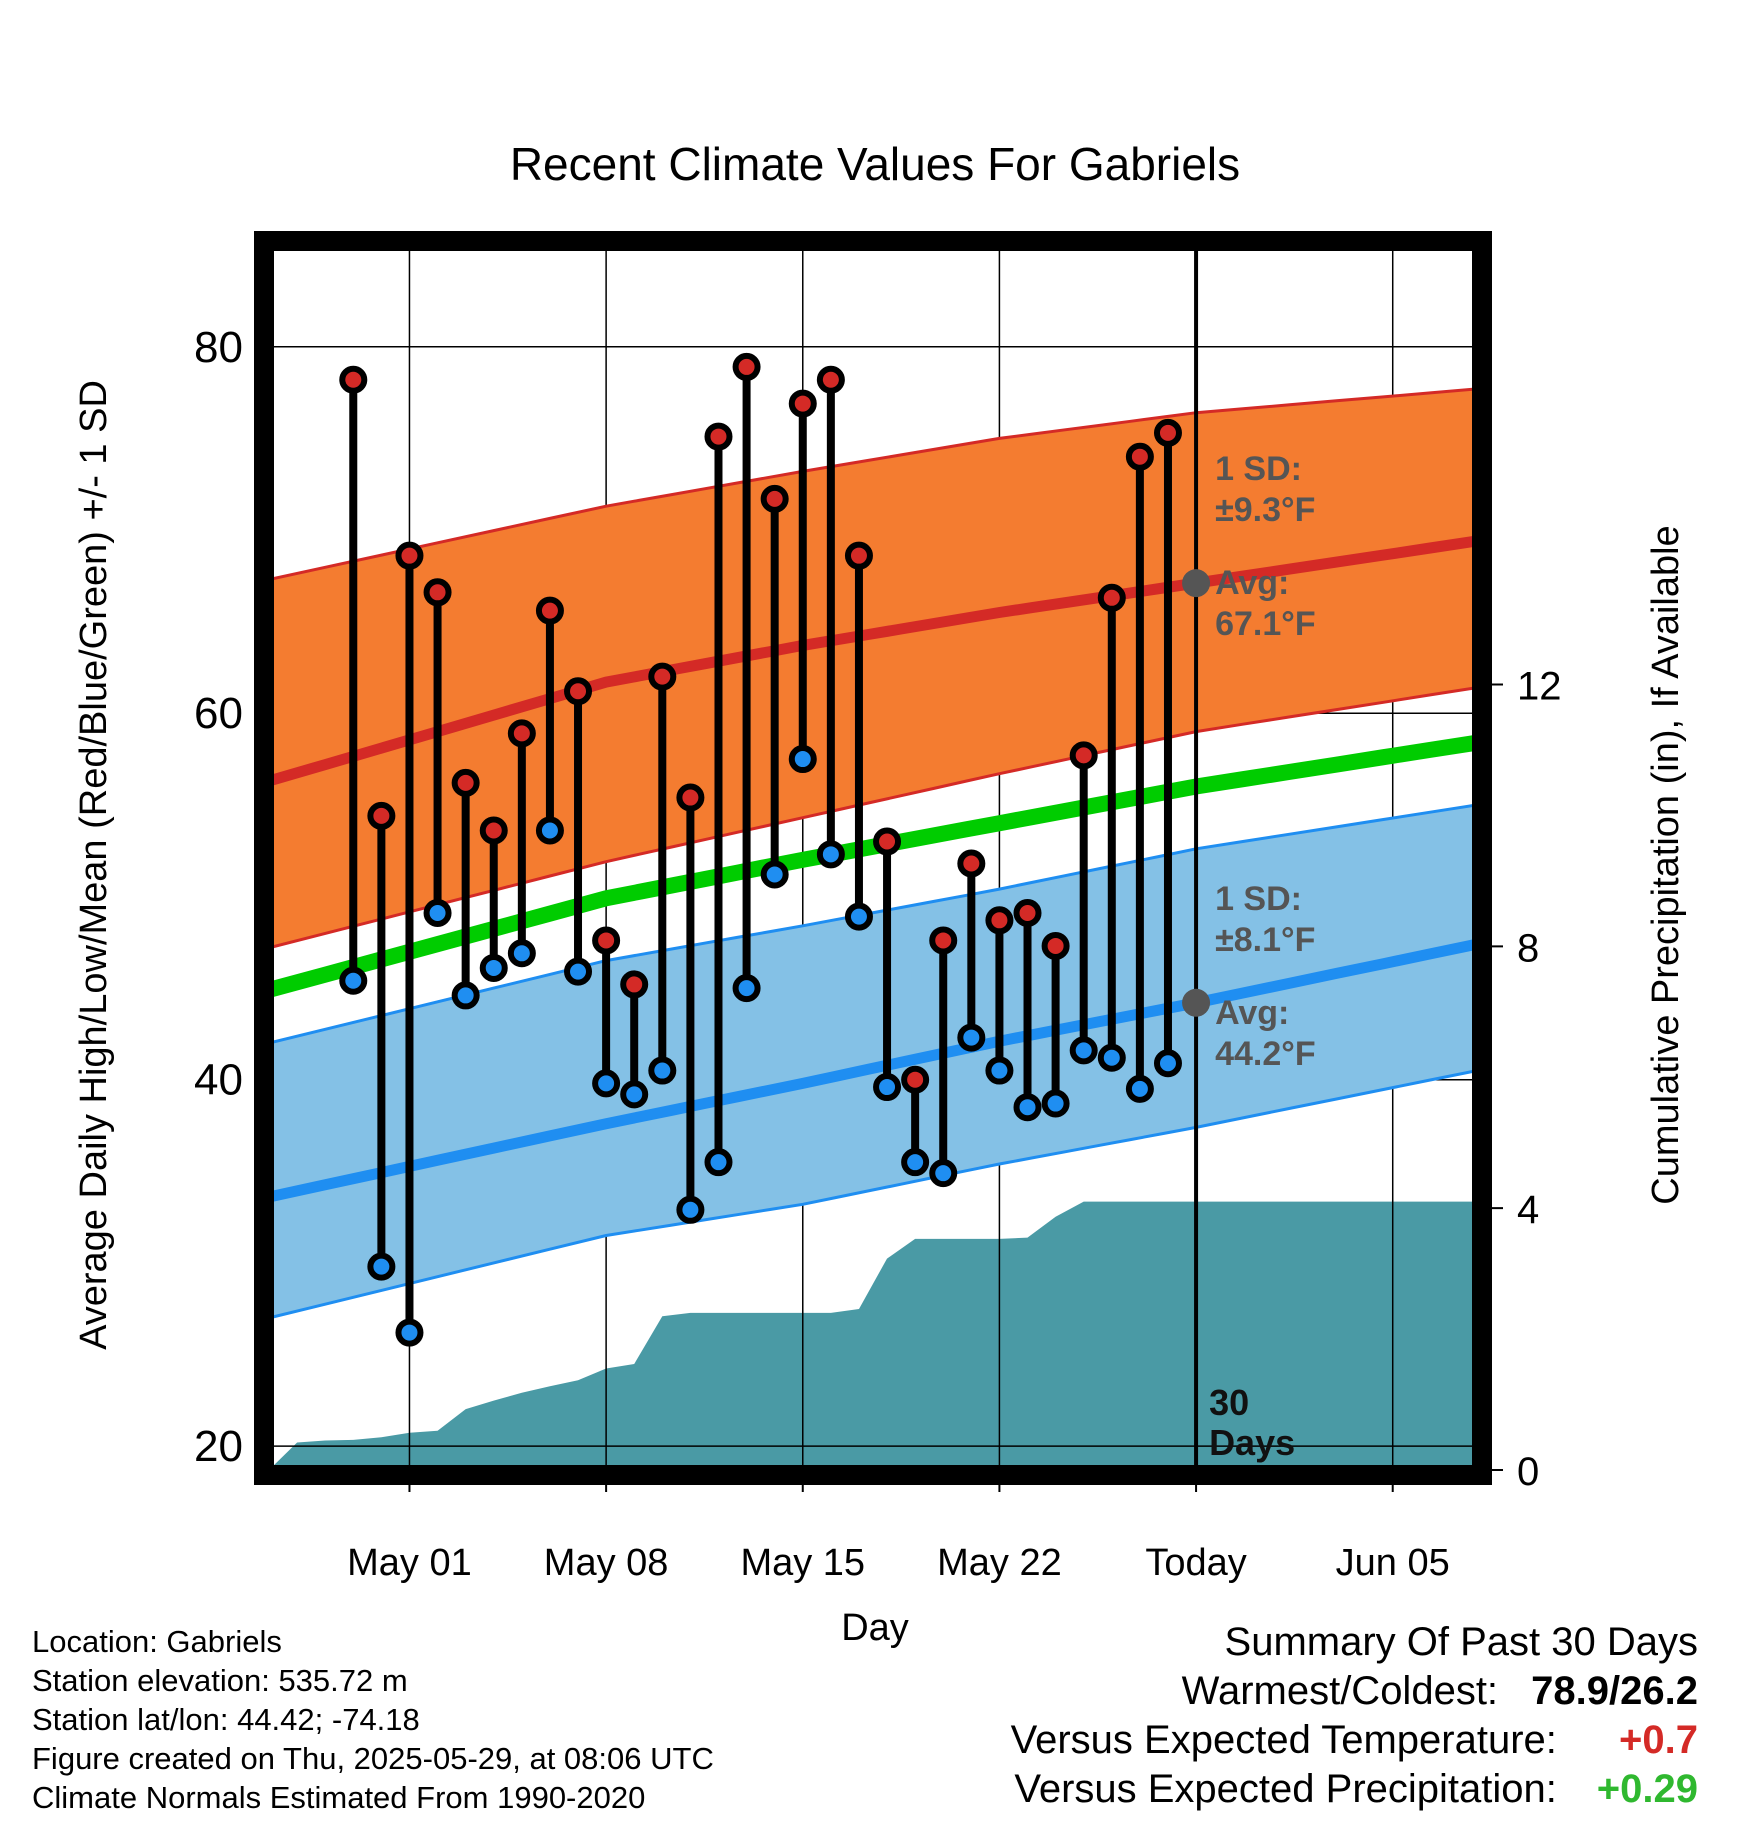  Describe the element at coordinates (1252, 583) in the screenshot. I see `high_annotation-avg-label: Avg:` at that location.